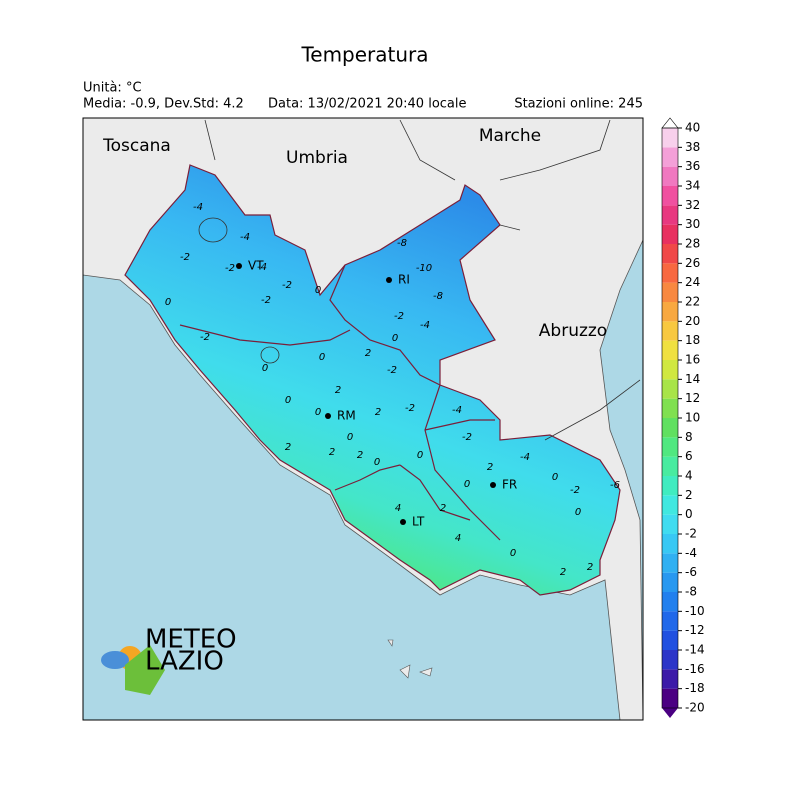 The height and width of the screenshot is (804, 800). I want to click on logo-land, so click(145, 670).